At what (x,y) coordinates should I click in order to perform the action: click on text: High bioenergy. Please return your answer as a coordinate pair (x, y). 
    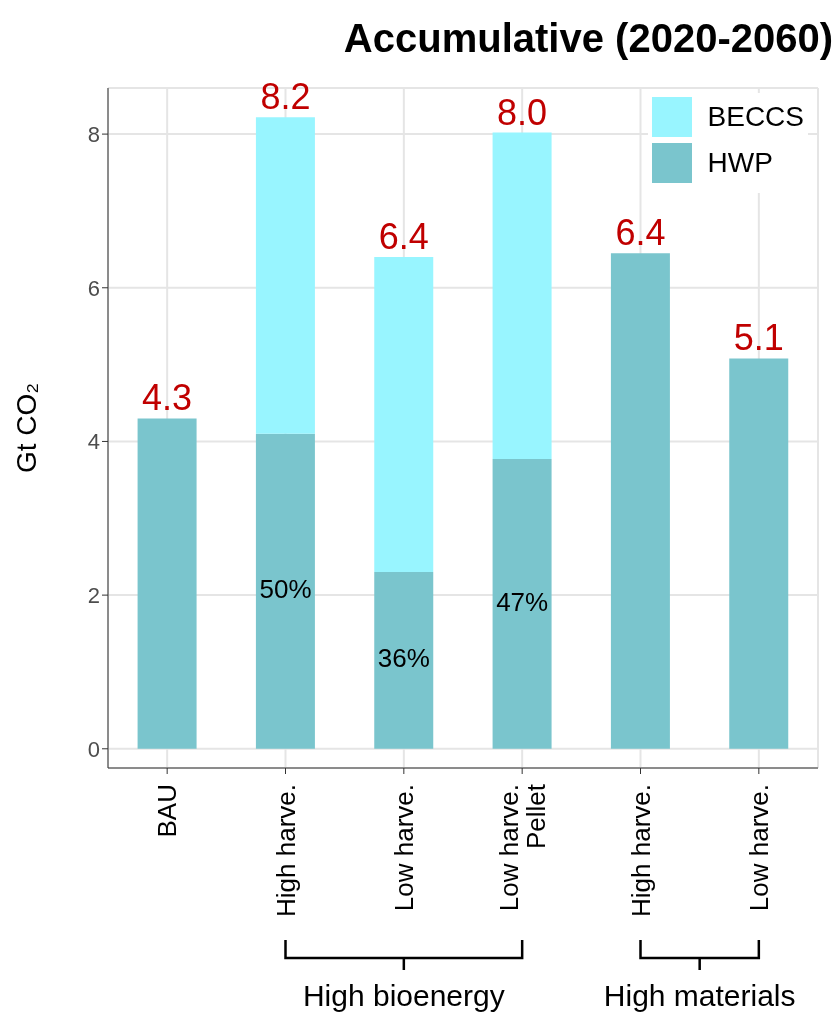
    Looking at the image, I should click on (403, 995).